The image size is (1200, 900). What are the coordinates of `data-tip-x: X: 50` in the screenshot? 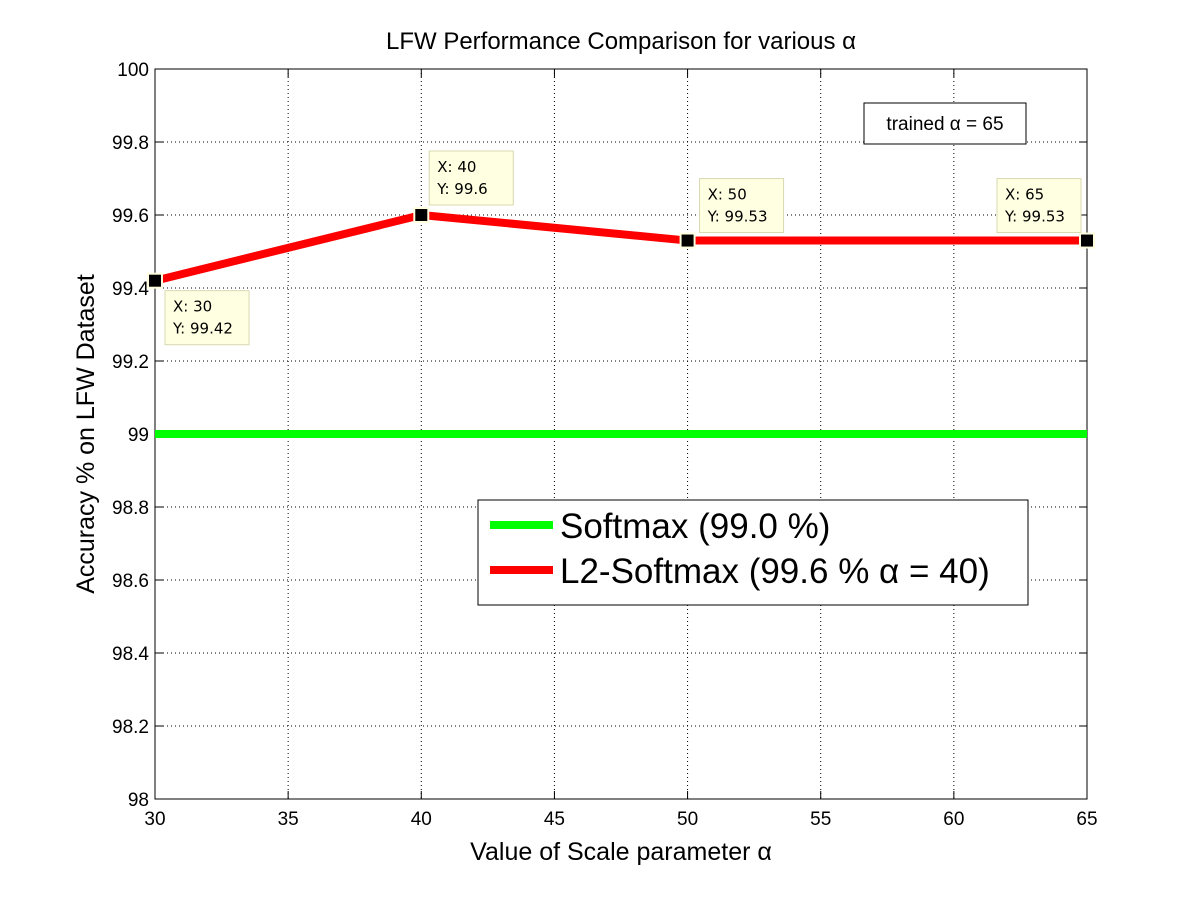 It's located at (727, 195).